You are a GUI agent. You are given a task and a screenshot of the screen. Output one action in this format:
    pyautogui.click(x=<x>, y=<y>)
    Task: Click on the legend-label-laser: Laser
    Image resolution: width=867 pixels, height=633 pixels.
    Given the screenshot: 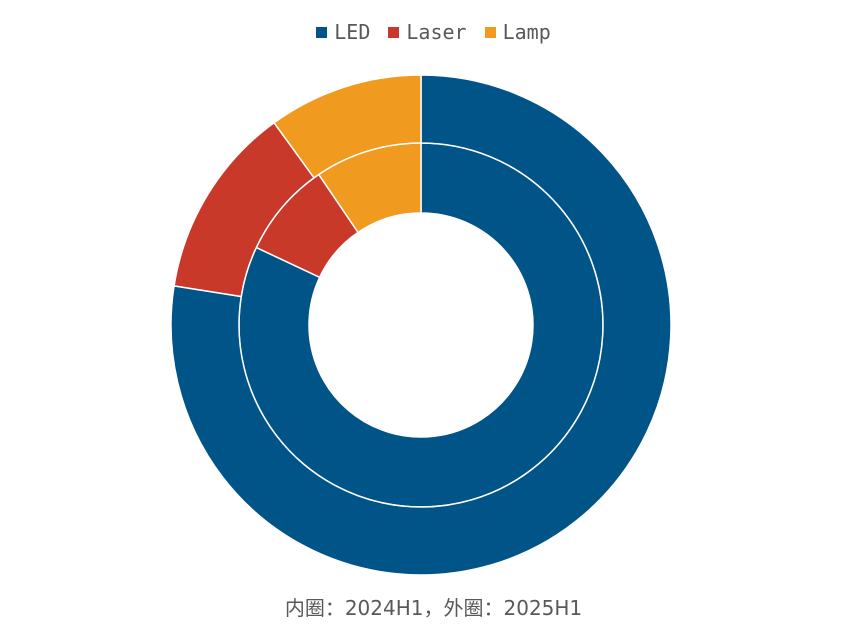 What is the action you would take?
    pyautogui.click(x=436, y=32)
    